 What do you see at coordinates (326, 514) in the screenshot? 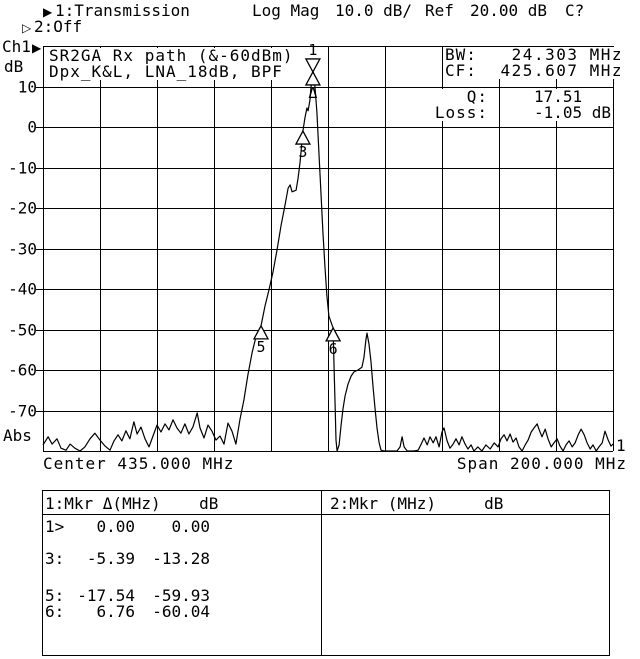
I see `marker-table-header-rule` at bounding box center [326, 514].